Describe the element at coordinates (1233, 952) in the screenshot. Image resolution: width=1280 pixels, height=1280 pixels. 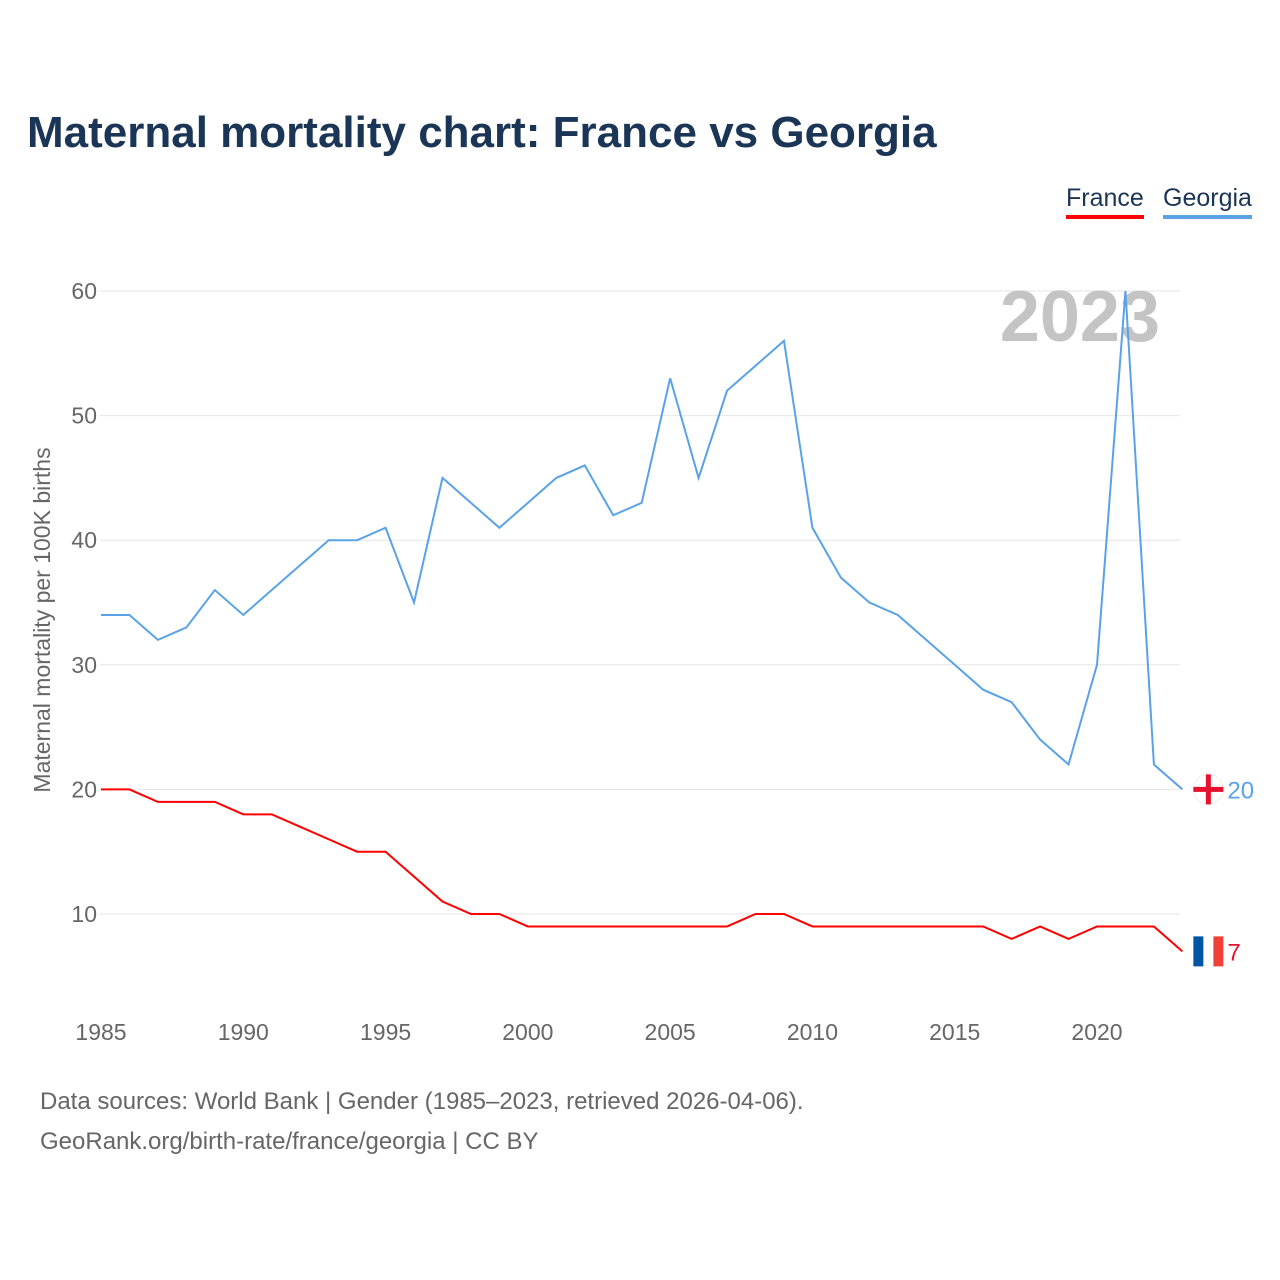
I see `end-value-label-france: 7` at that location.